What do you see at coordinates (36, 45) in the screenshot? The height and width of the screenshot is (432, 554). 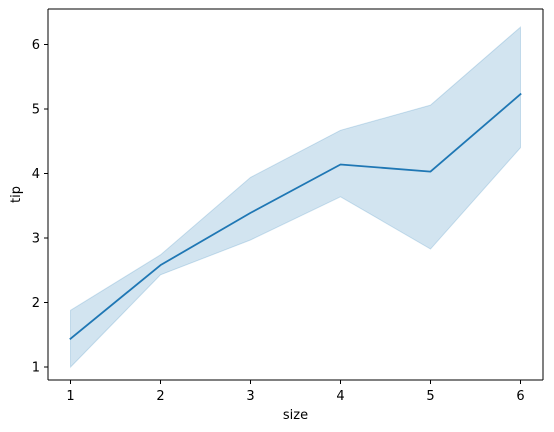 I see `y-tick-label: 6` at bounding box center [36, 45].